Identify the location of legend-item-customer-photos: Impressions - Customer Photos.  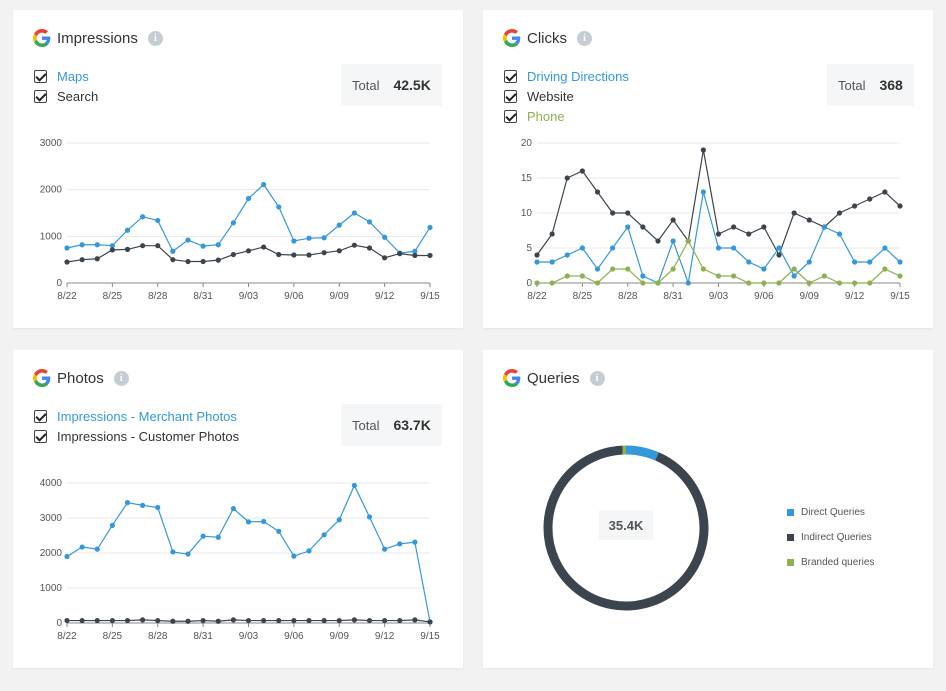
(136, 436).